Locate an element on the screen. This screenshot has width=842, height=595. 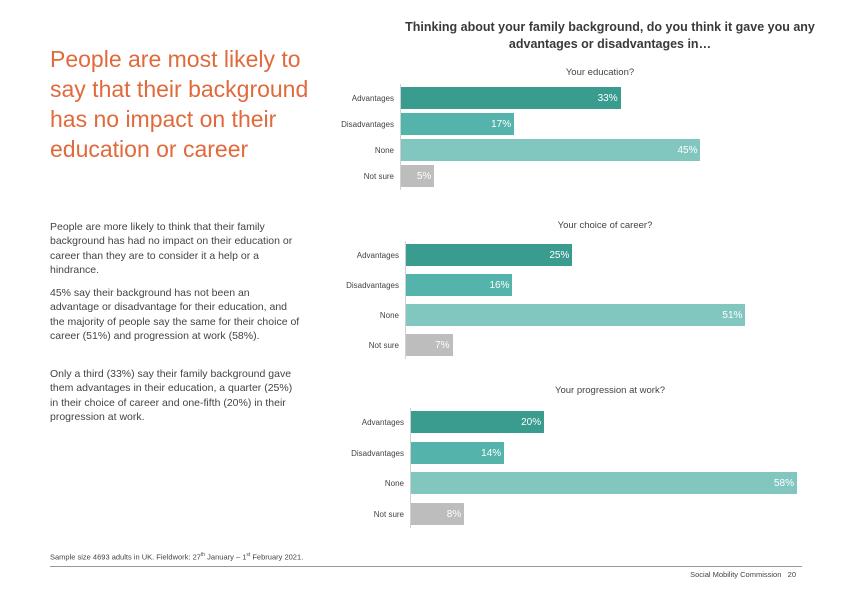
data-label-not-sure-panel-2: 7% is located at coordinates (442, 345).